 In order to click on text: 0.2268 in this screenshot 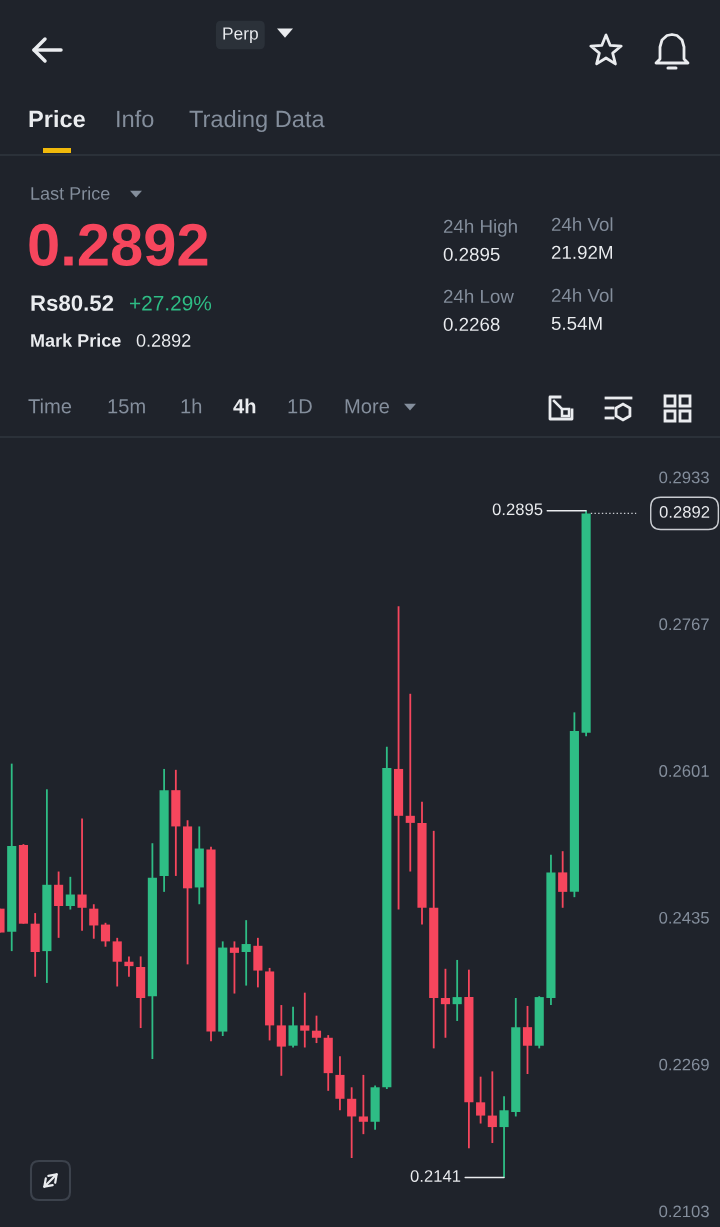, I will do `click(471, 324)`.